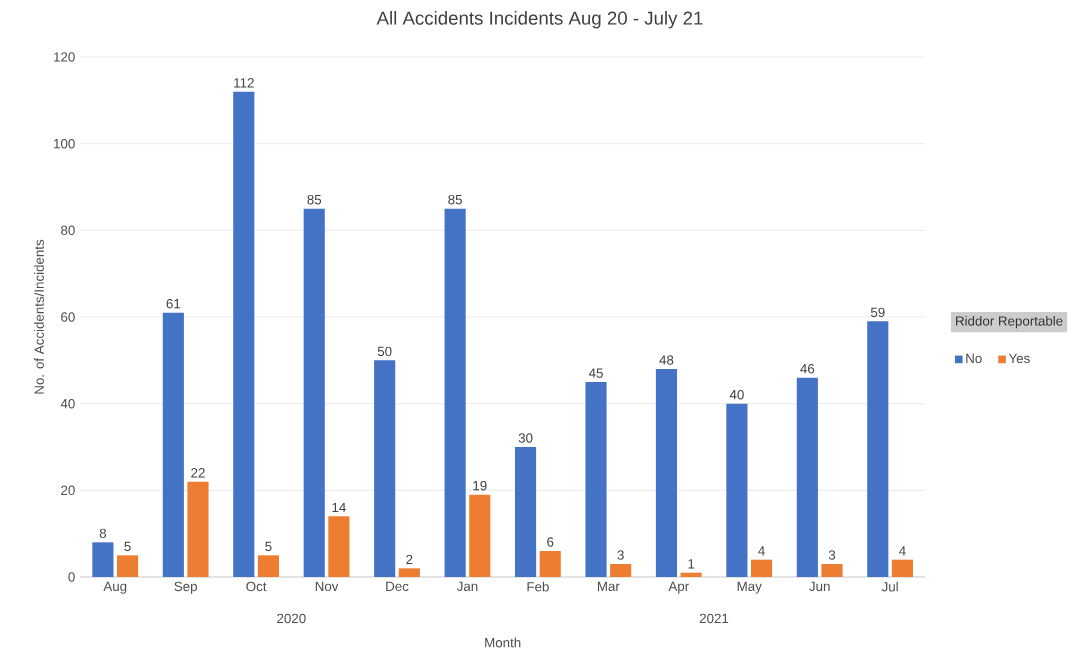 The width and height of the screenshot is (1081, 669). I want to click on data-label: 48, so click(666, 360).